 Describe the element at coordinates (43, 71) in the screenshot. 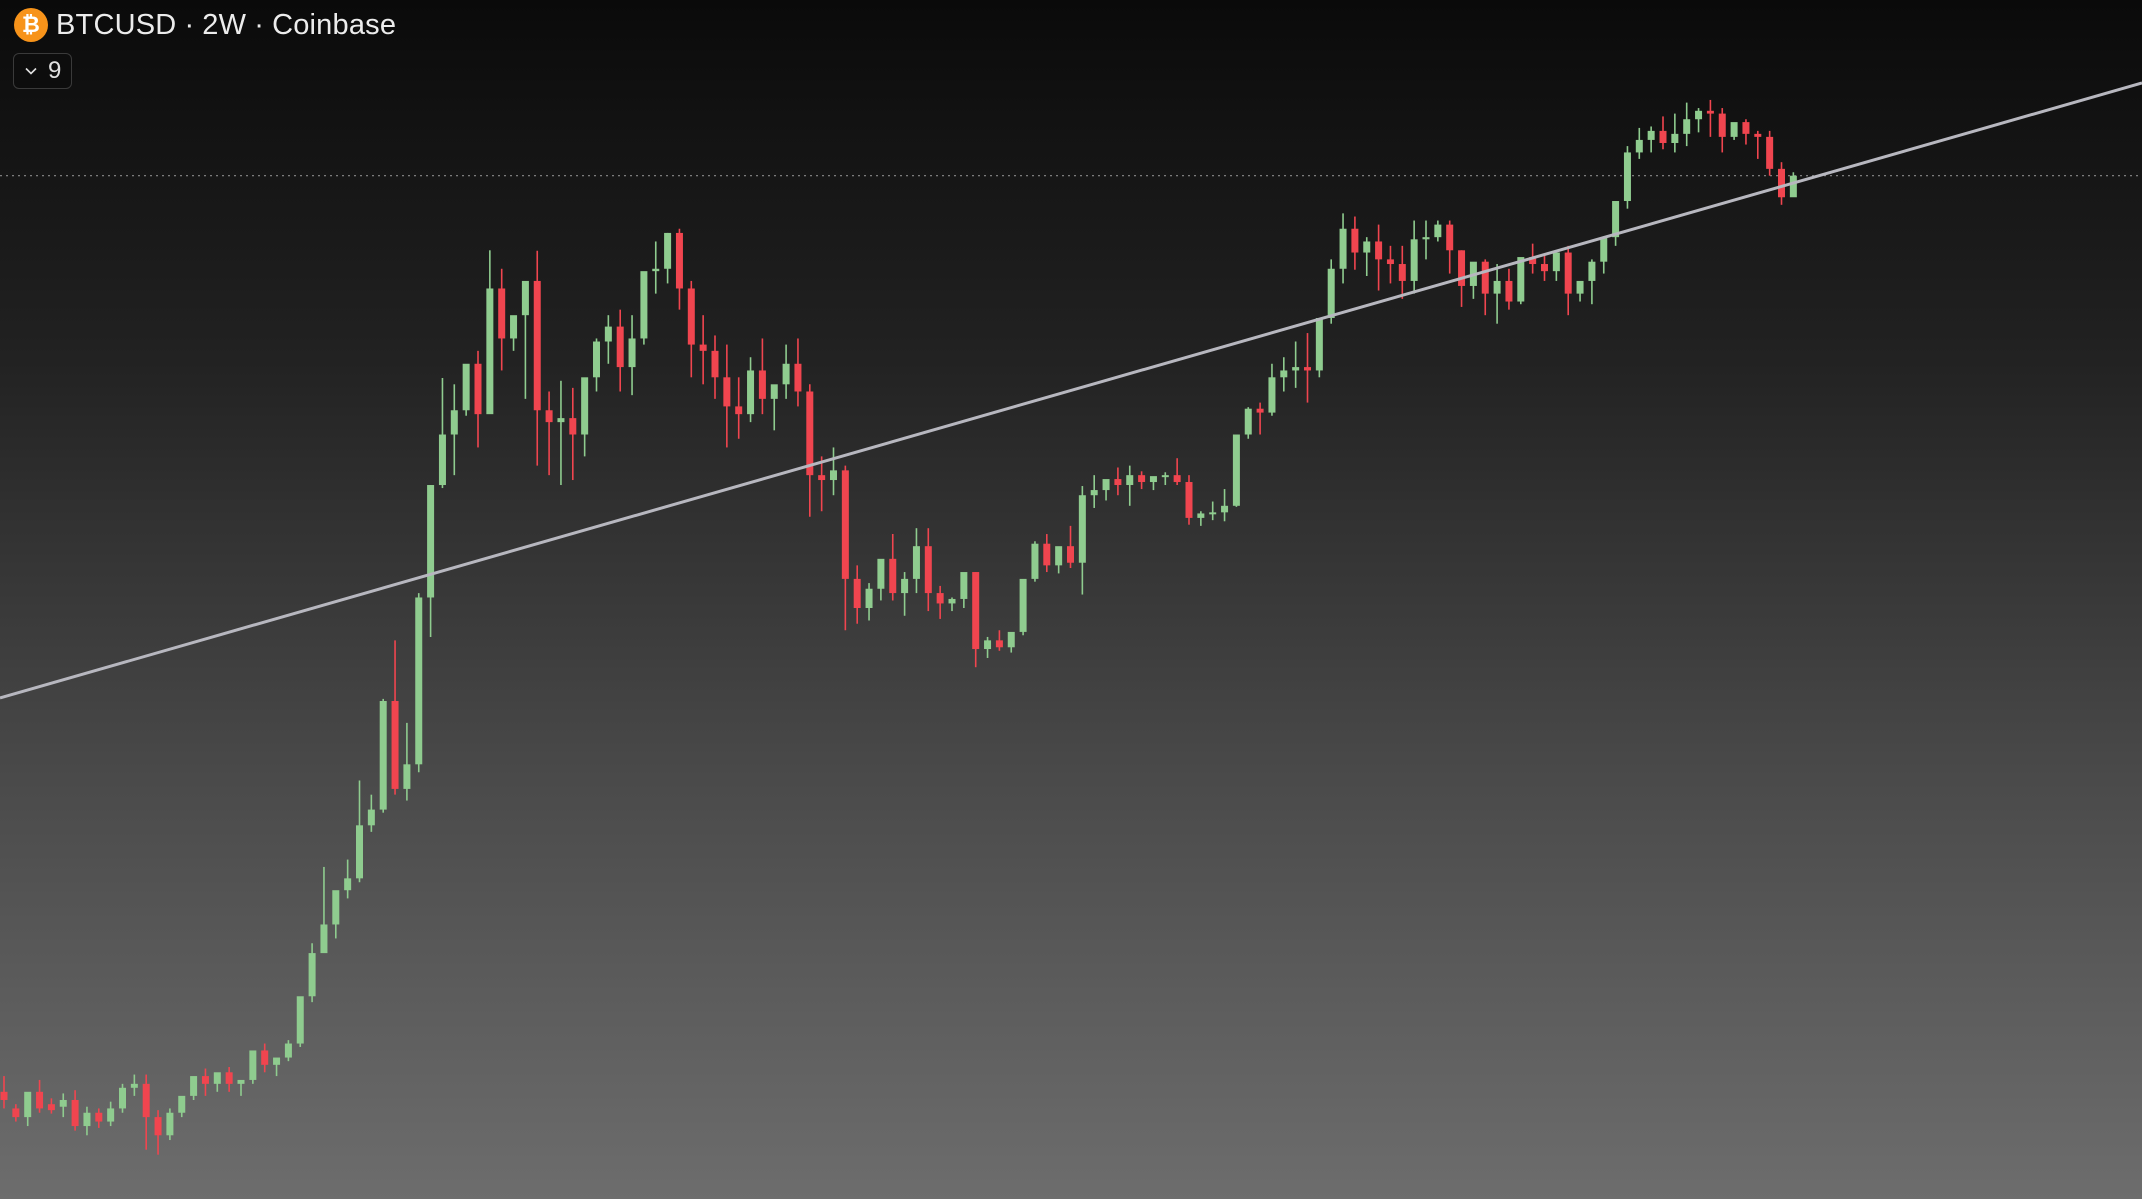

I see `indicators-toggle-button: 9` at that location.